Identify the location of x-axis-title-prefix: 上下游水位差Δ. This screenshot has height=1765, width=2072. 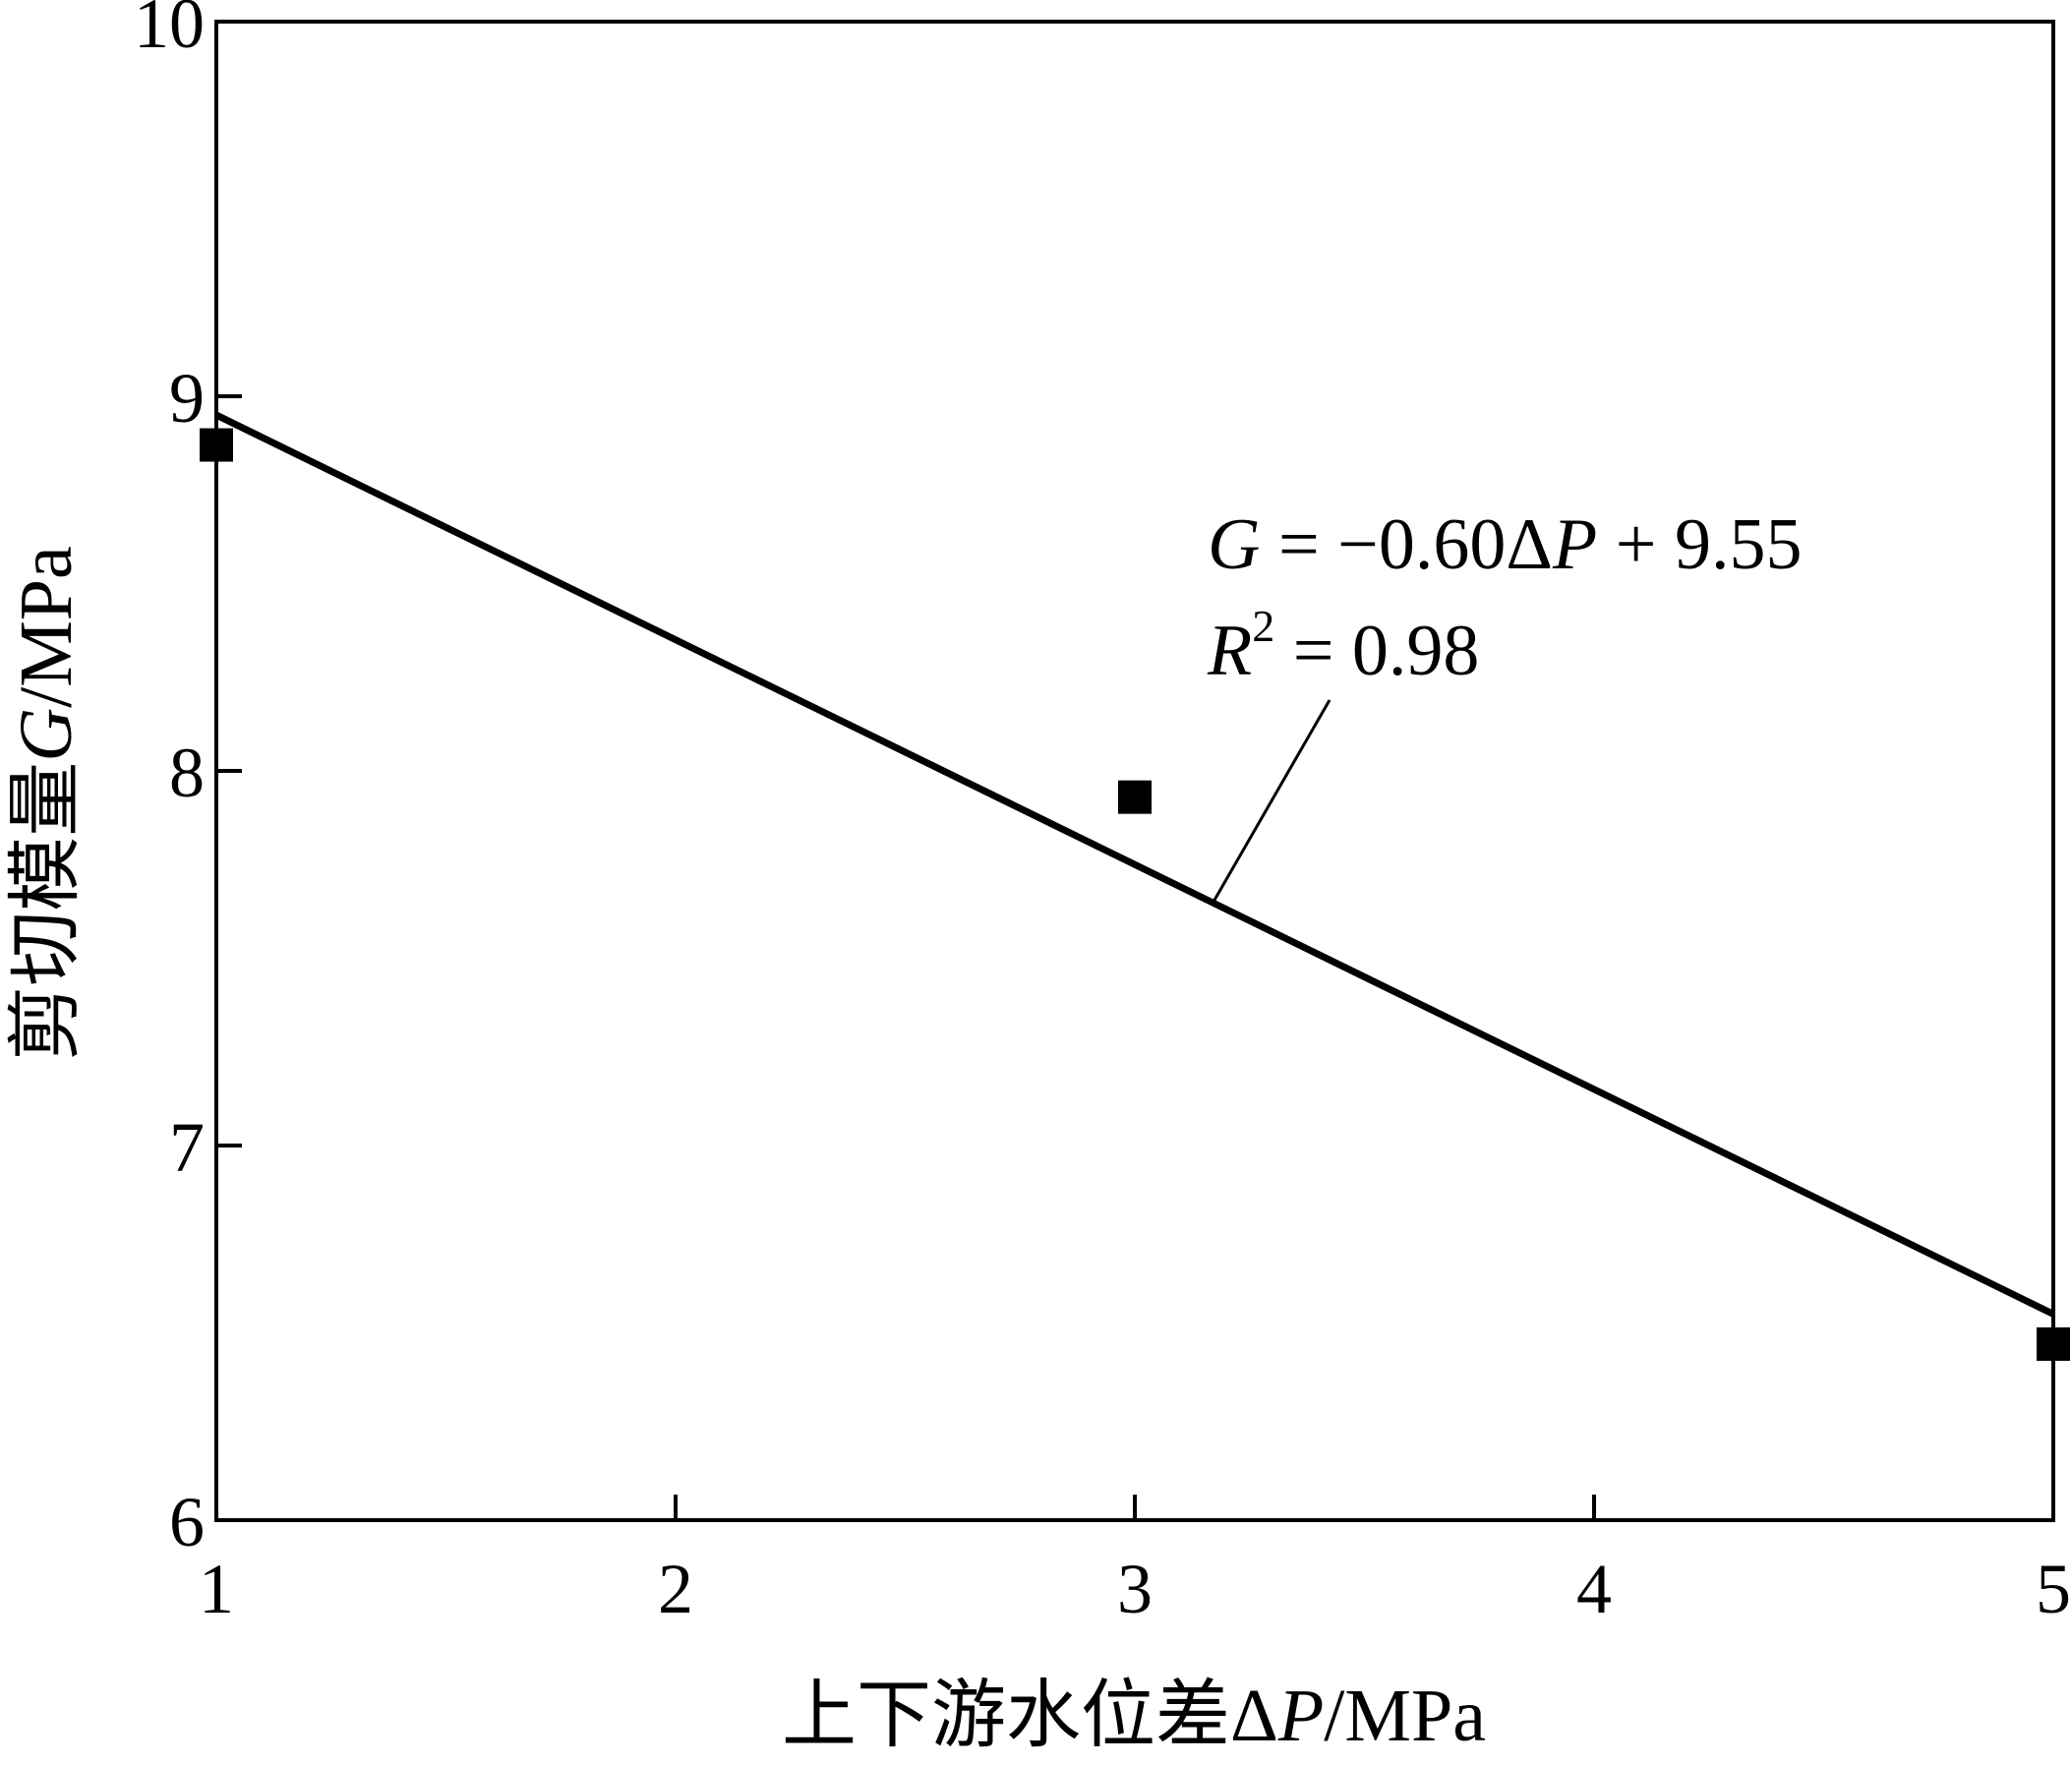
(1030, 1716).